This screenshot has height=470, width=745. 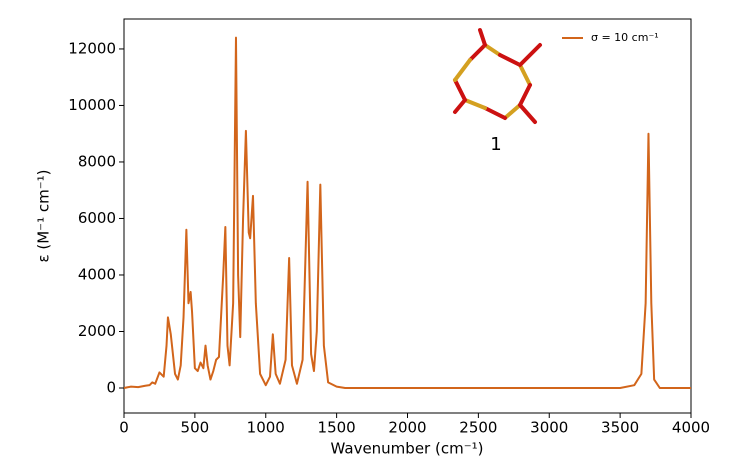 I want to click on y-tick-label: 8000, so click(x=97, y=161).